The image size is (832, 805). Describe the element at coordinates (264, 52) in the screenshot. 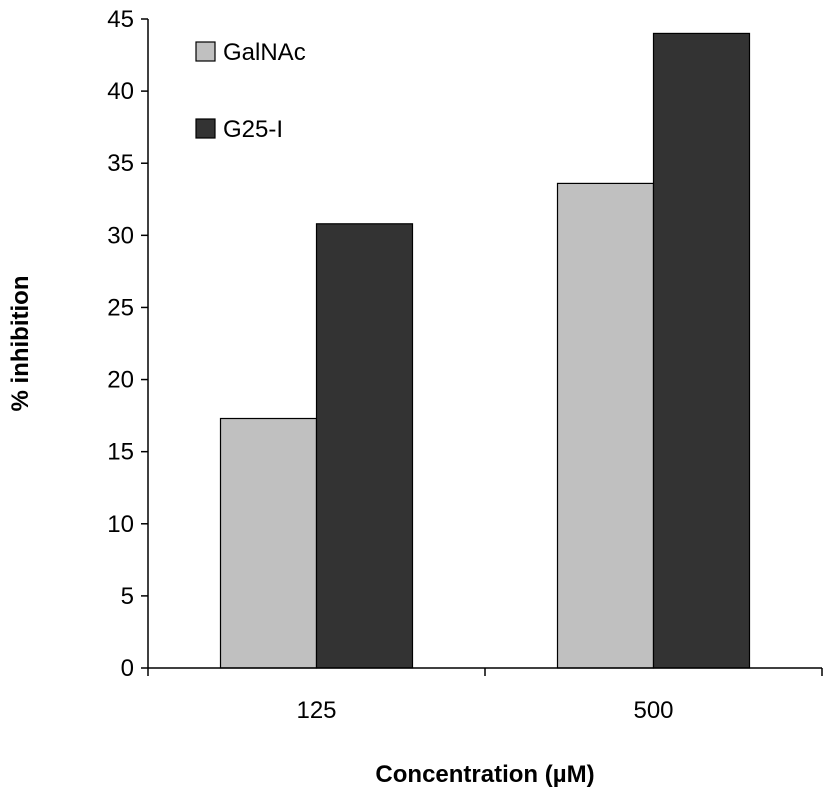

I see `legend-label: GalNAc` at that location.